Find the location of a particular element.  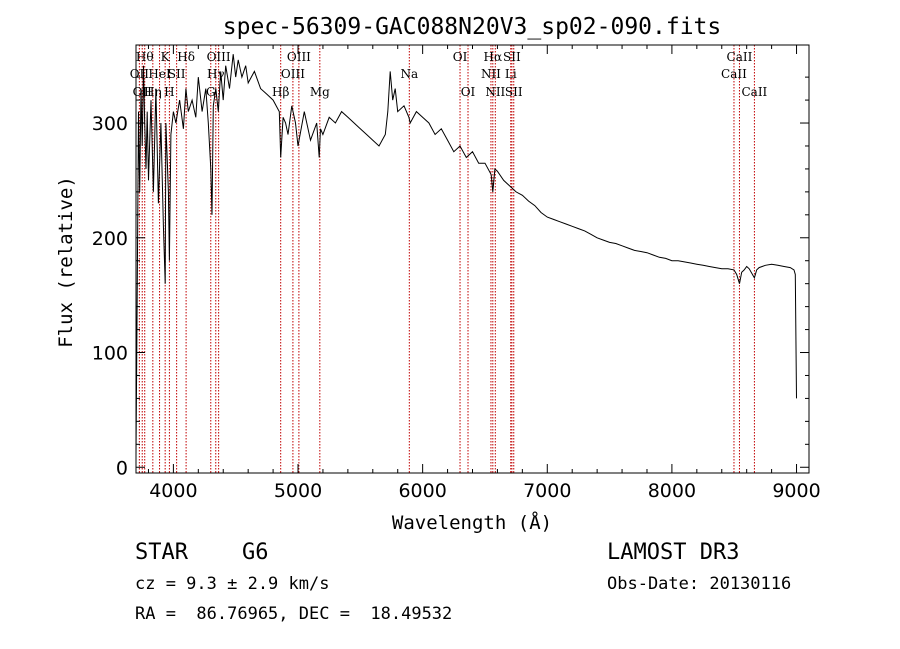

line-marker-label: Hγ is located at coordinates (216, 74).